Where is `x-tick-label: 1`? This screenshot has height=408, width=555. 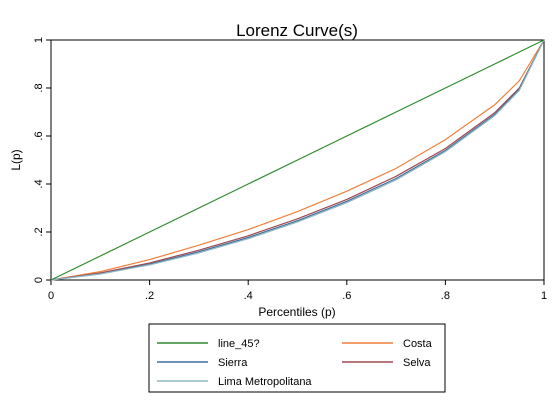 x-tick-label: 1 is located at coordinates (544, 296).